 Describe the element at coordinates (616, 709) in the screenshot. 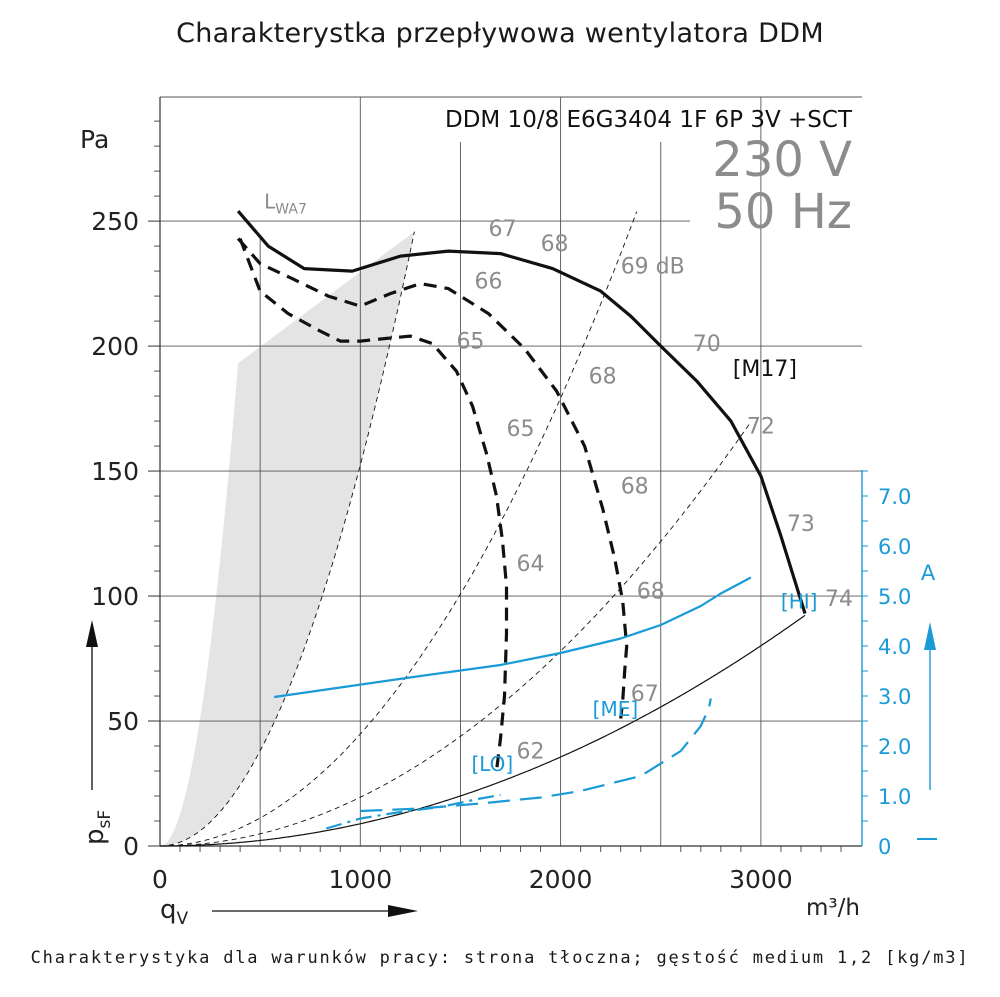

I see `curve-label-me: [ME]` at that location.